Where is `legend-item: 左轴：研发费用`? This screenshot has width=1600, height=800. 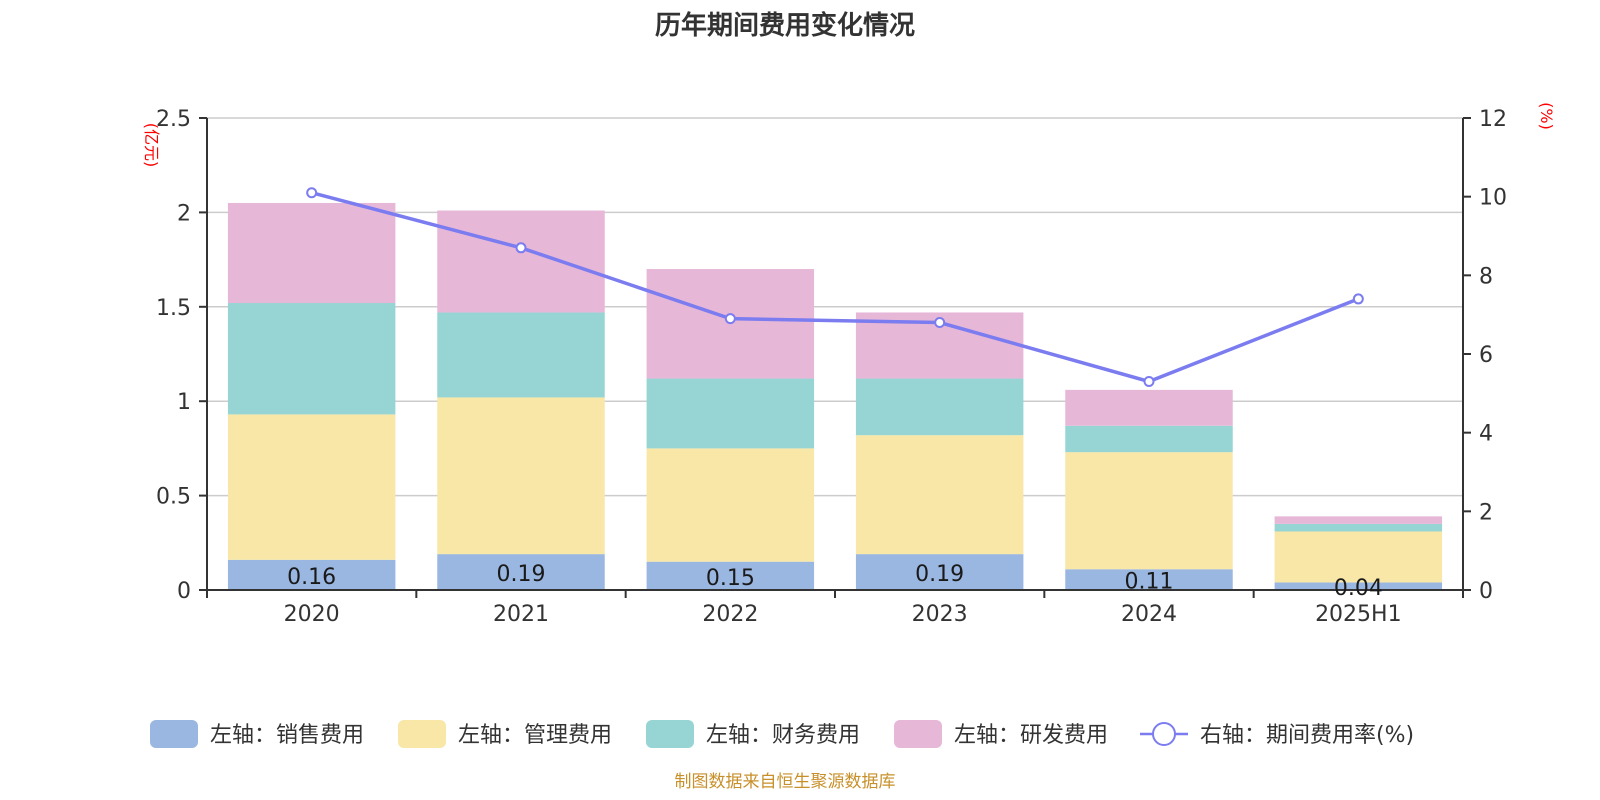
legend-item: 左轴：研发费用 is located at coordinates (1001, 734).